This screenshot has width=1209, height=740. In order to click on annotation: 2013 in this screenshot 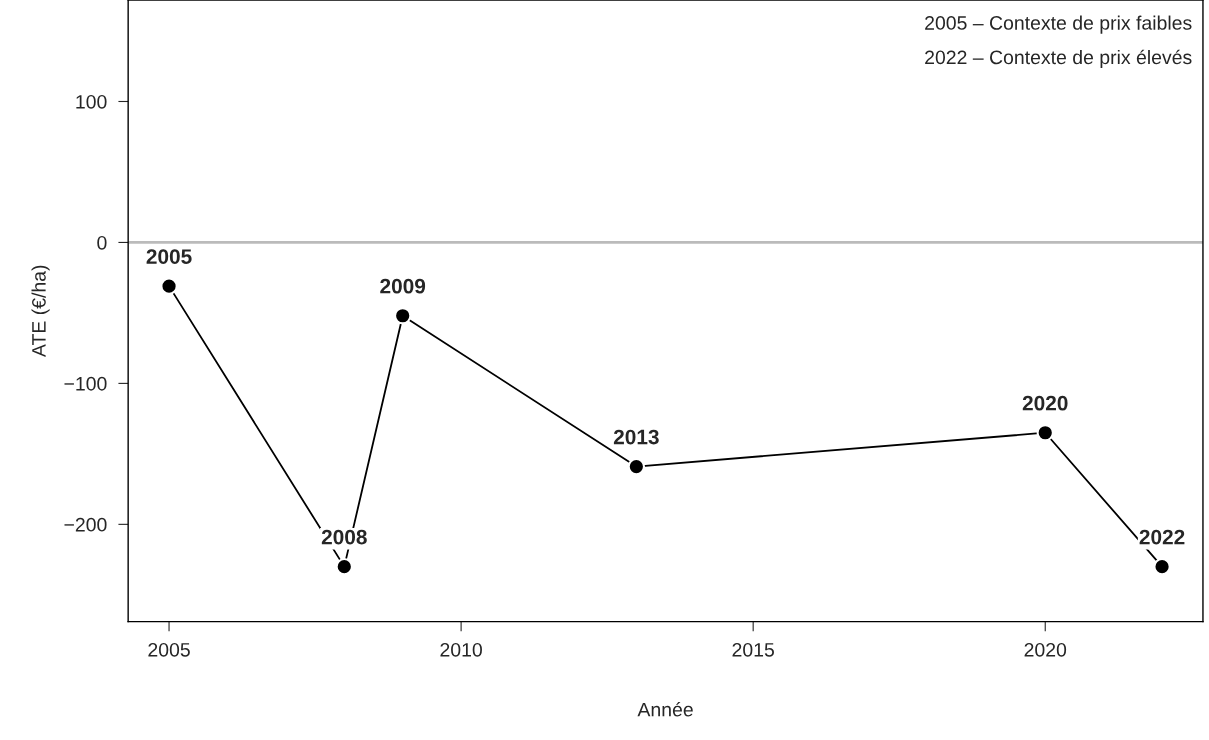, I will do `click(636, 437)`.